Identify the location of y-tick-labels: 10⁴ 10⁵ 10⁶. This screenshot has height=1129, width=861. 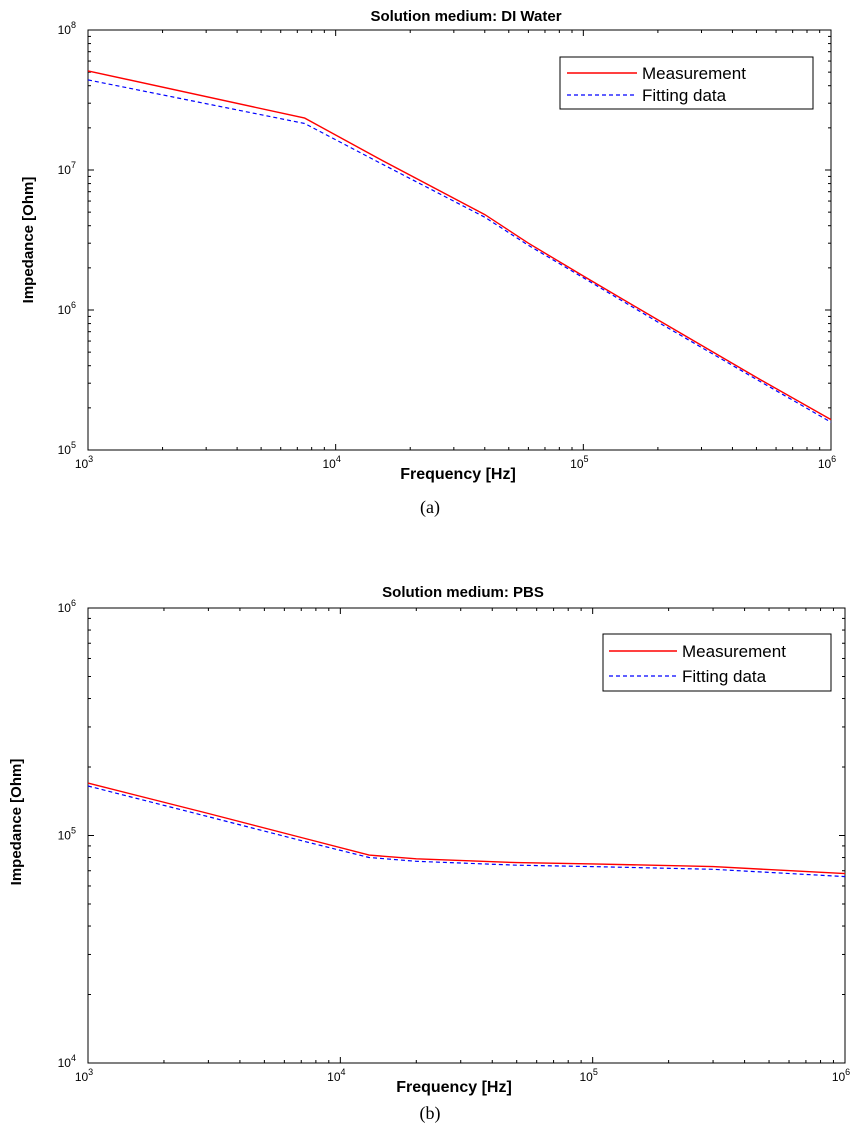
(67, 834).